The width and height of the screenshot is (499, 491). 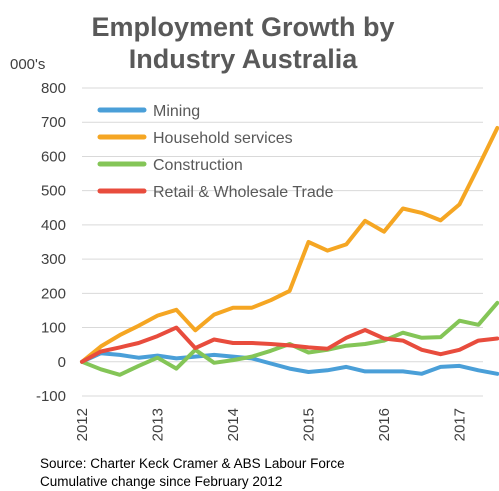 What do you see at coordinates (244, 59) in the screenshot?
I see `chart-title-line-2: Industry Australia` at bounding box center [244, 59].